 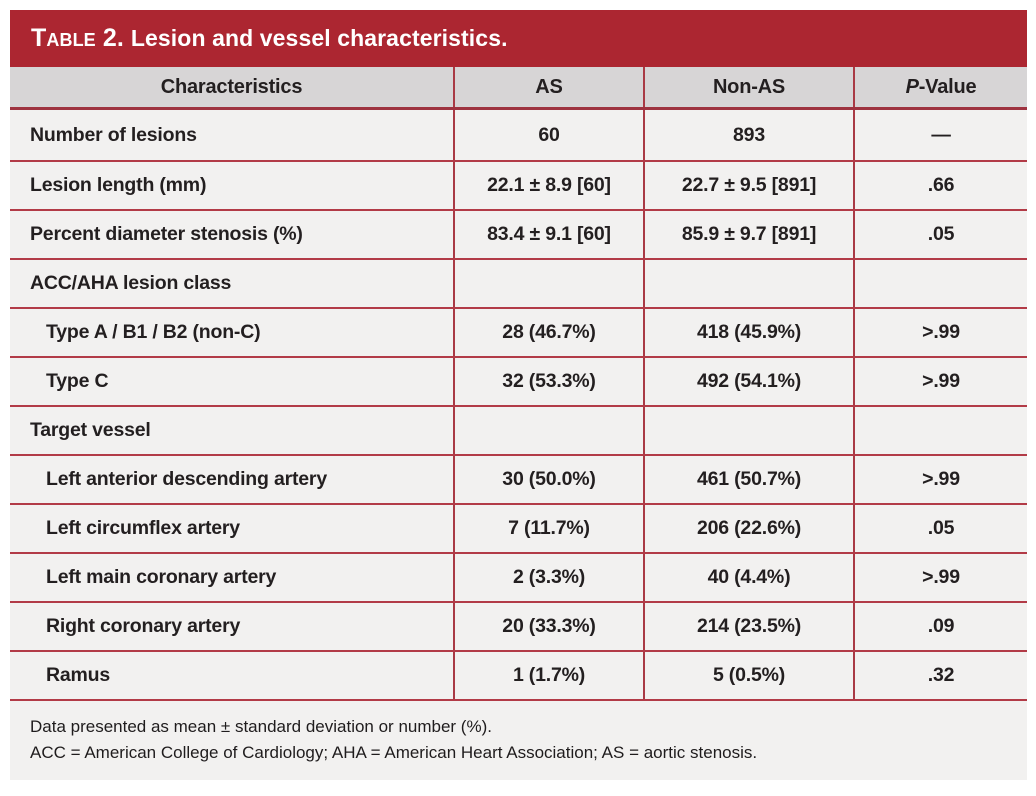 I want to click on row-label: Type A / B1 / B2 (non-C), so click(x=232, y=332).